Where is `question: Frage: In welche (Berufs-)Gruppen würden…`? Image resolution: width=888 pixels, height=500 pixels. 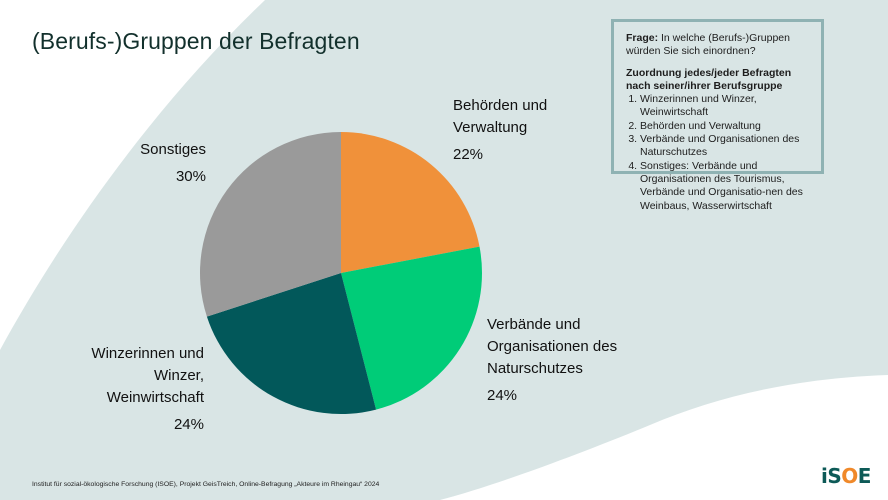 question: Frage: In welche (Berufs-)Gruppen würden… is located at coordinates (719, 45).